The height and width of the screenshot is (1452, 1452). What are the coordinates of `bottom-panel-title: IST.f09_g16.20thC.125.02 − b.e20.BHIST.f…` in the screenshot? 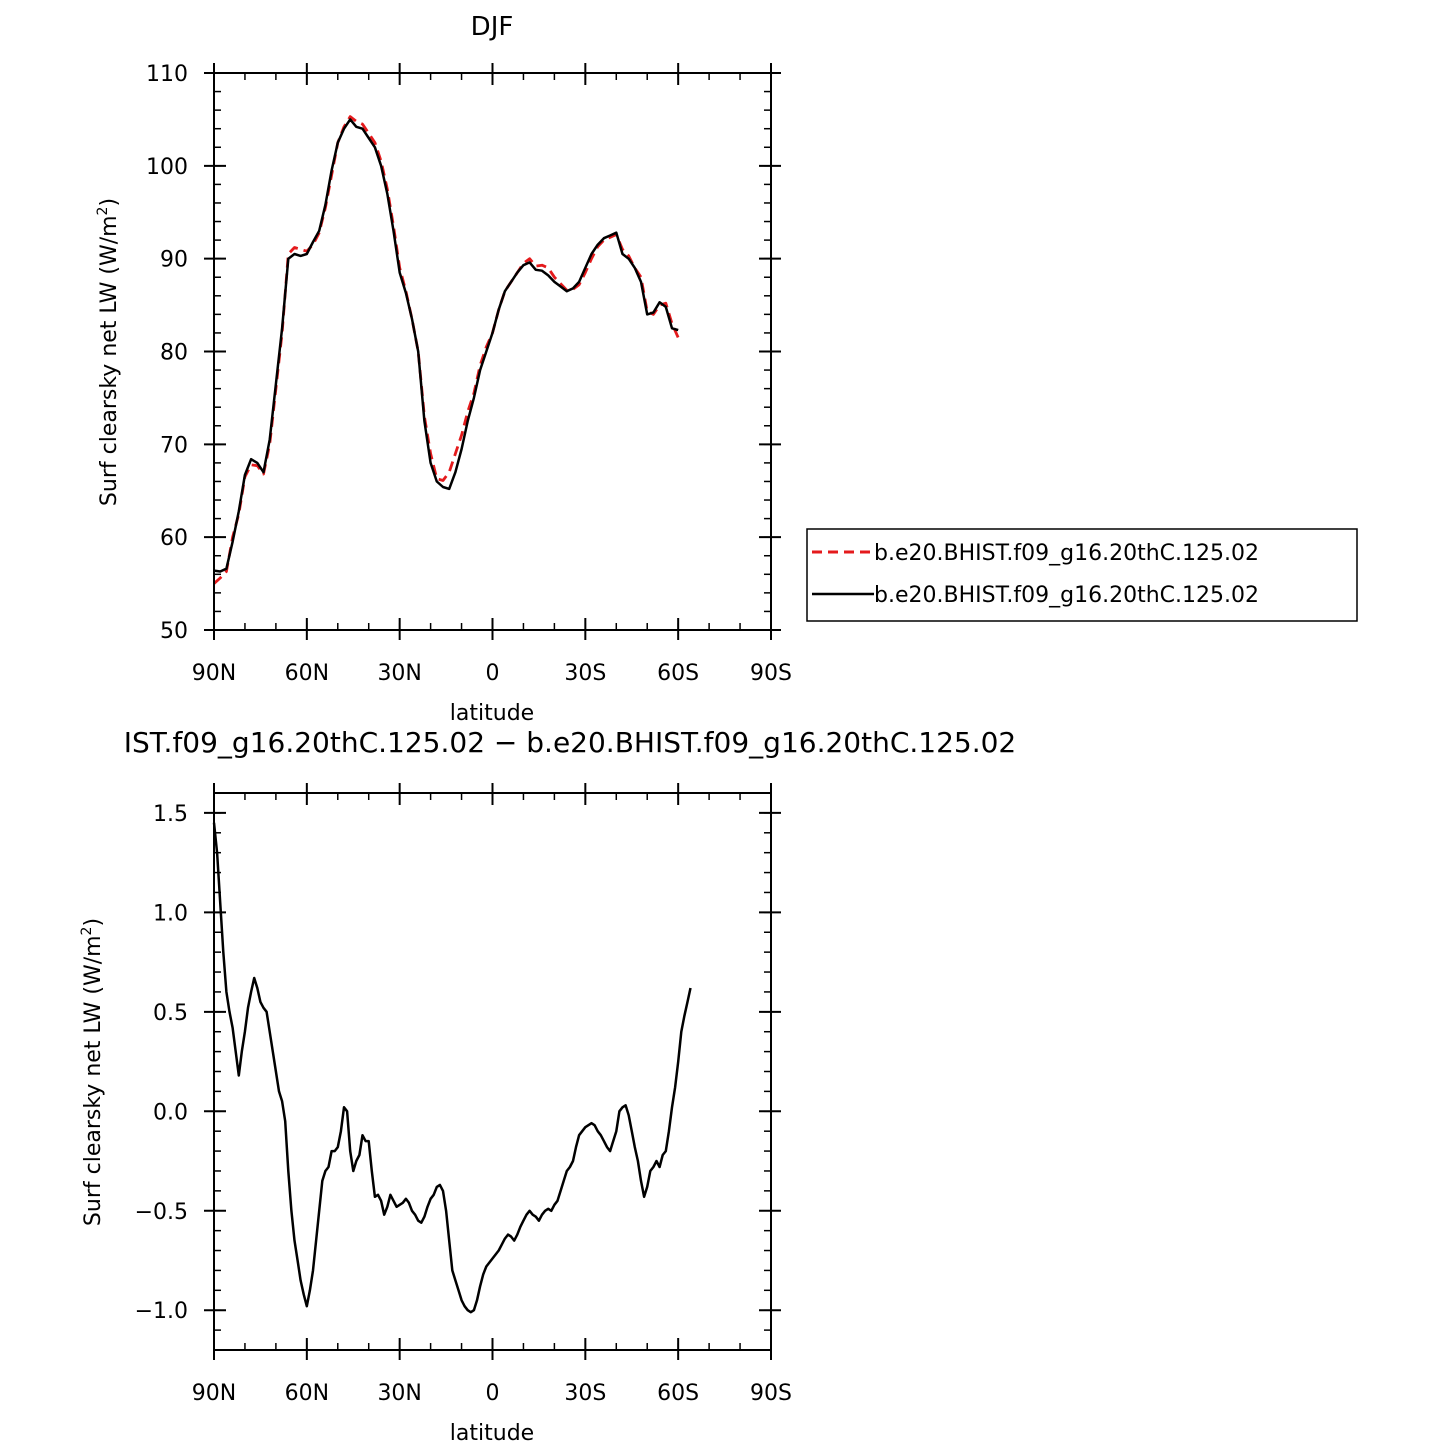 It's located at (570, 742).